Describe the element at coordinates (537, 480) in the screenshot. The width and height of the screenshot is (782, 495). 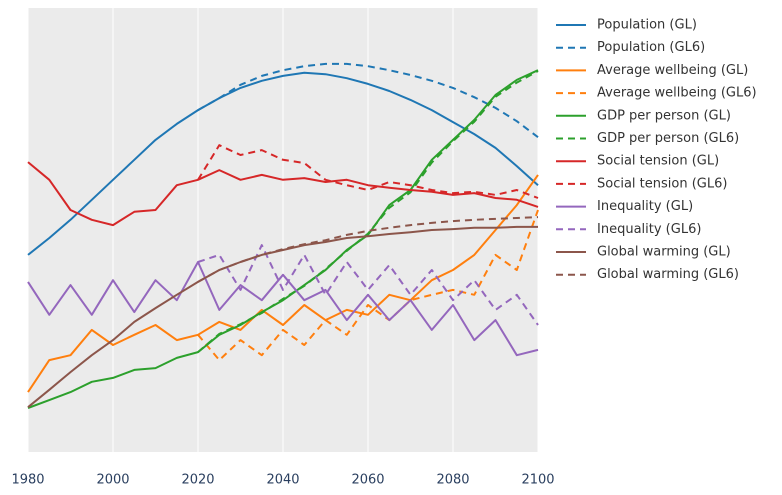
I see `x-tick-label: 2100` at that location.